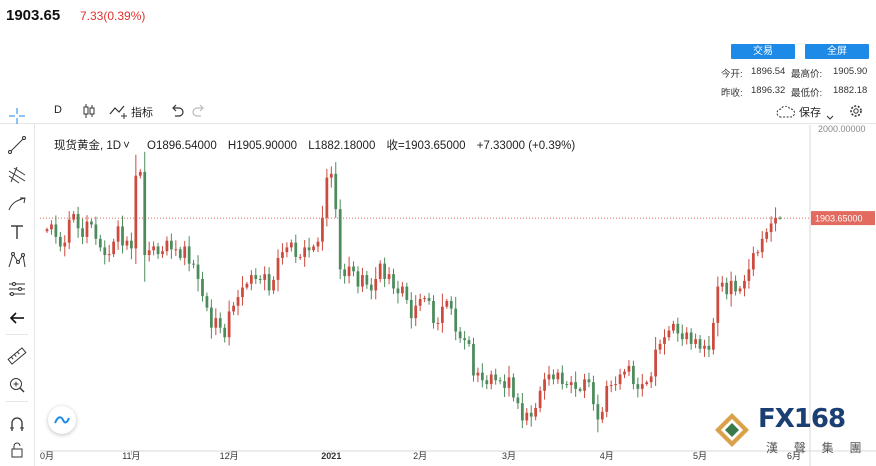 The width and height of the screenshot is (876, 466). I want to click on chevron-down-icon, so click(830, 117).